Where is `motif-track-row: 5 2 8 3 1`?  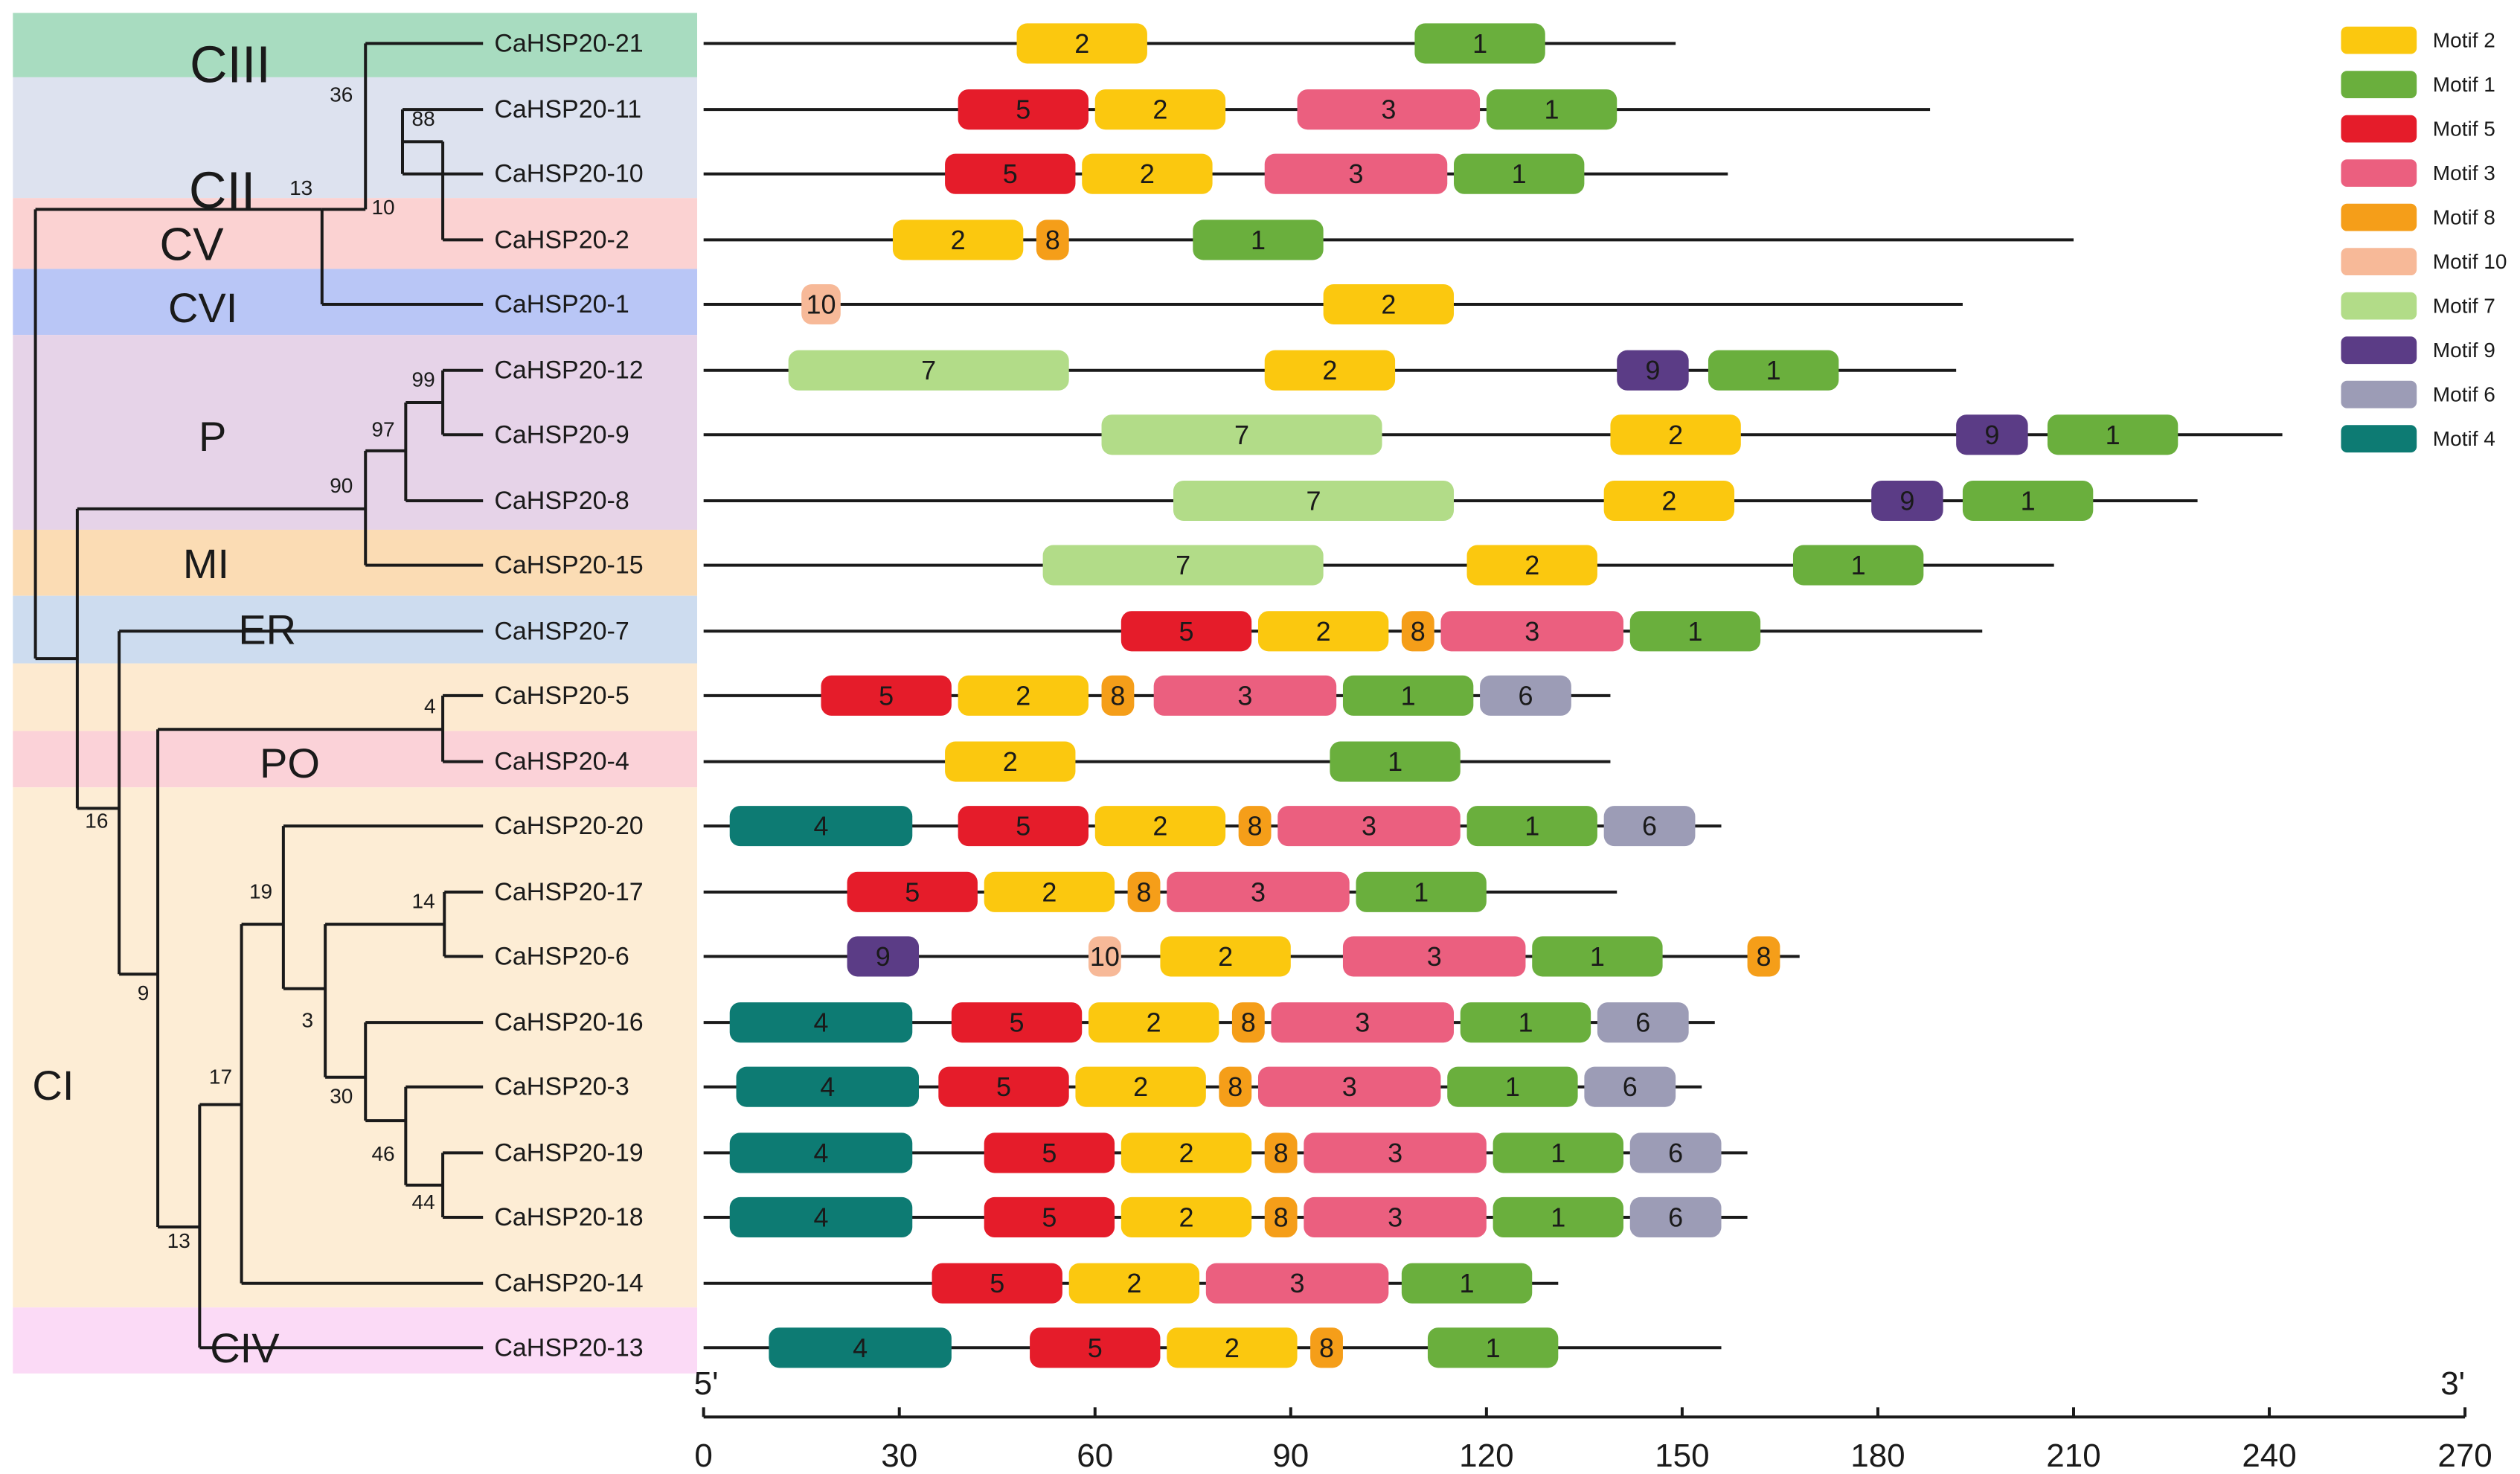
motif-track-row: 5 2 8 3 1 is located at coordinates (1343, 631).